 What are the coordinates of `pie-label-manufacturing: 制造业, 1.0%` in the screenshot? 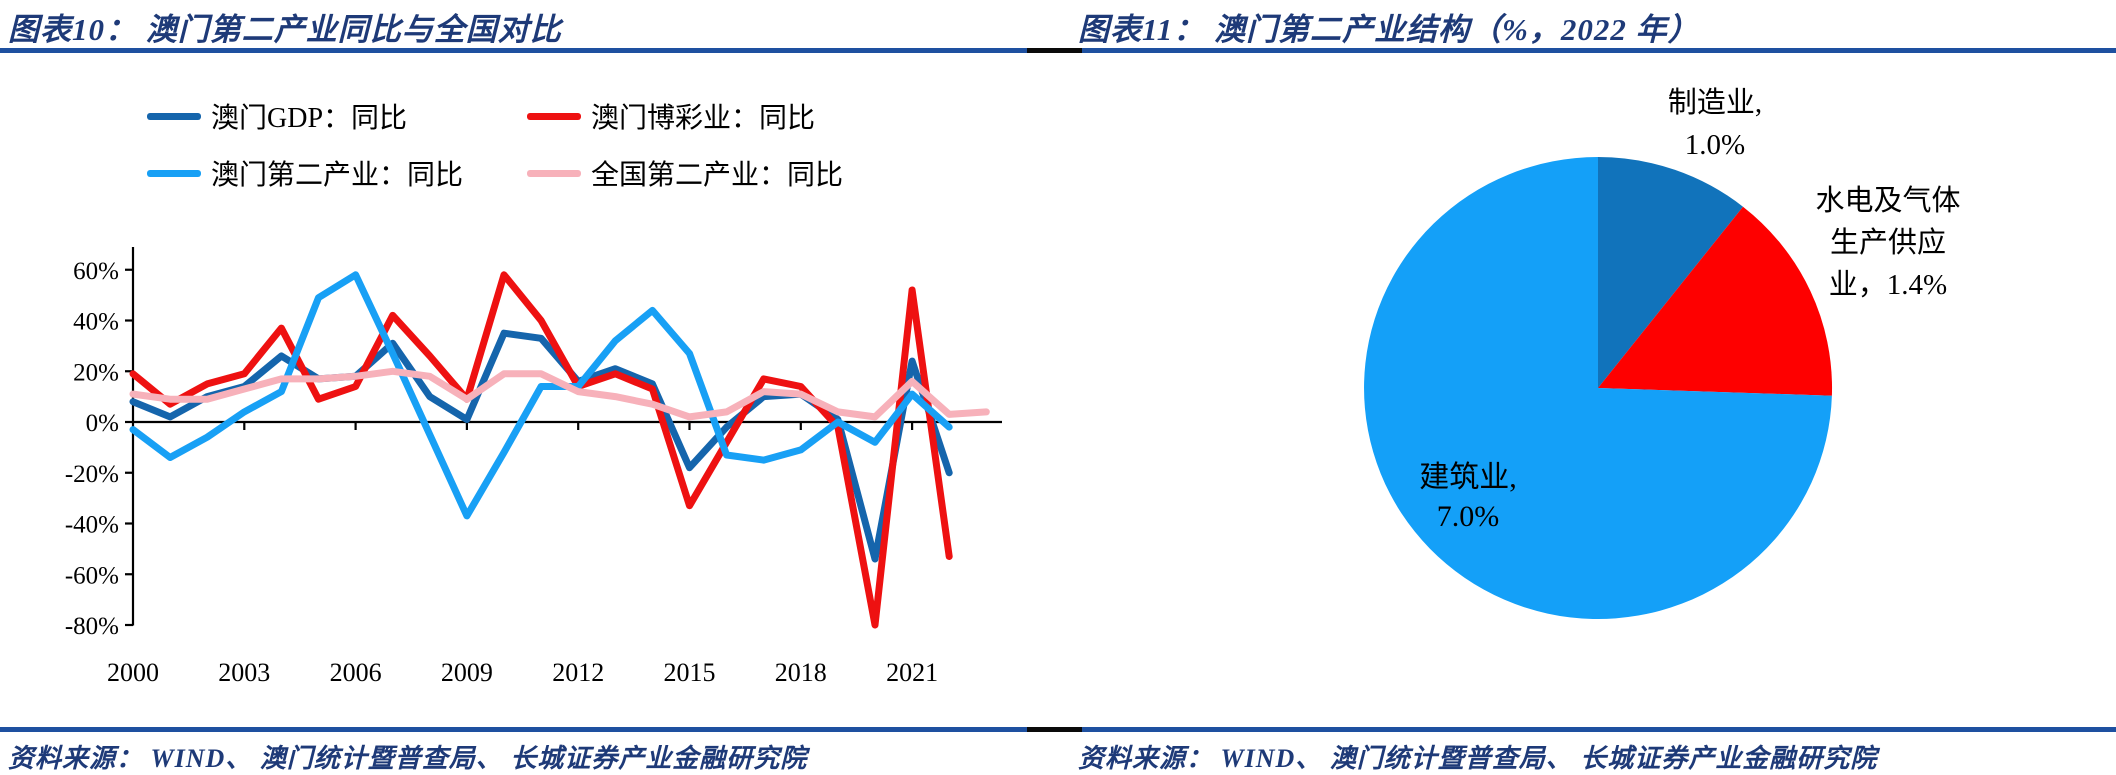 It's located at (1715, 124).